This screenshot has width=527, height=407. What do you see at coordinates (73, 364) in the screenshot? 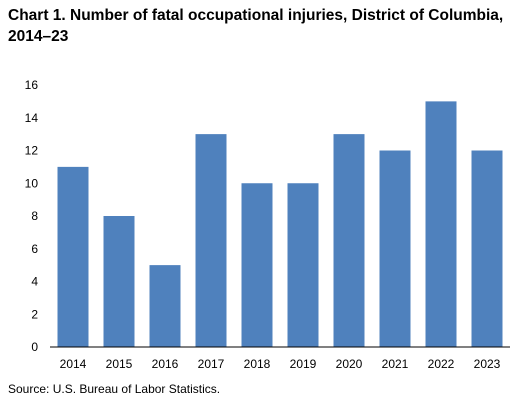
I see `x-tick-label: 2014` at bounding box center [73, 364].